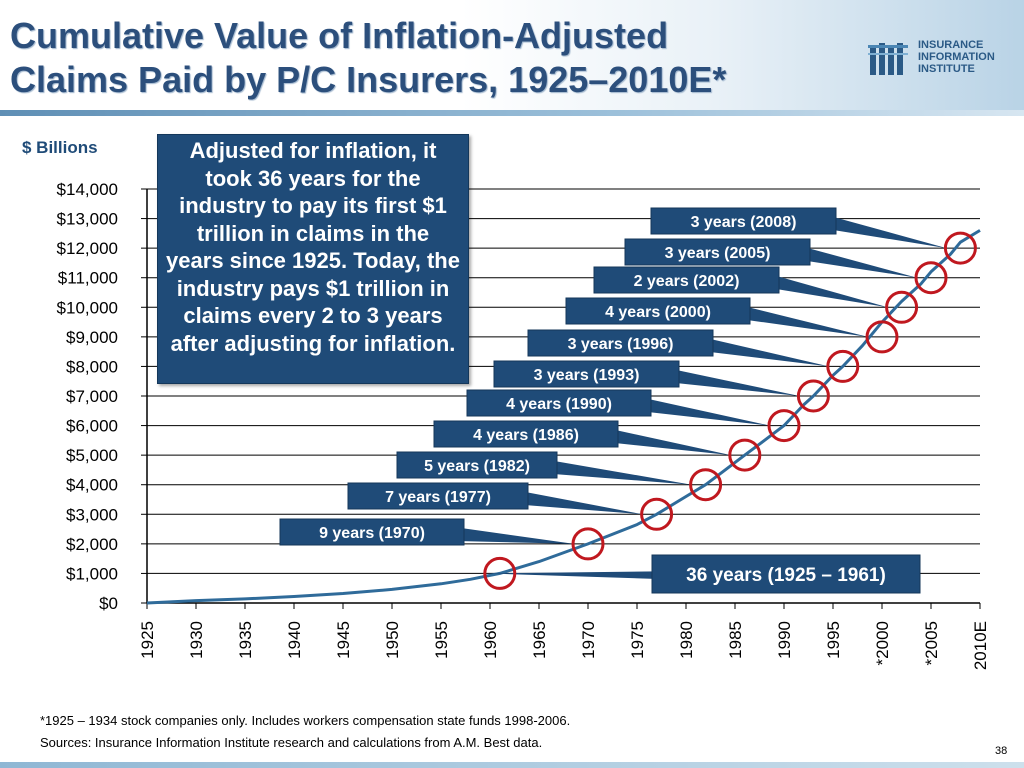  Describe the element at coordinates (245, 640) in the screenshot. I see `x-tick-label: 1935` at that location.